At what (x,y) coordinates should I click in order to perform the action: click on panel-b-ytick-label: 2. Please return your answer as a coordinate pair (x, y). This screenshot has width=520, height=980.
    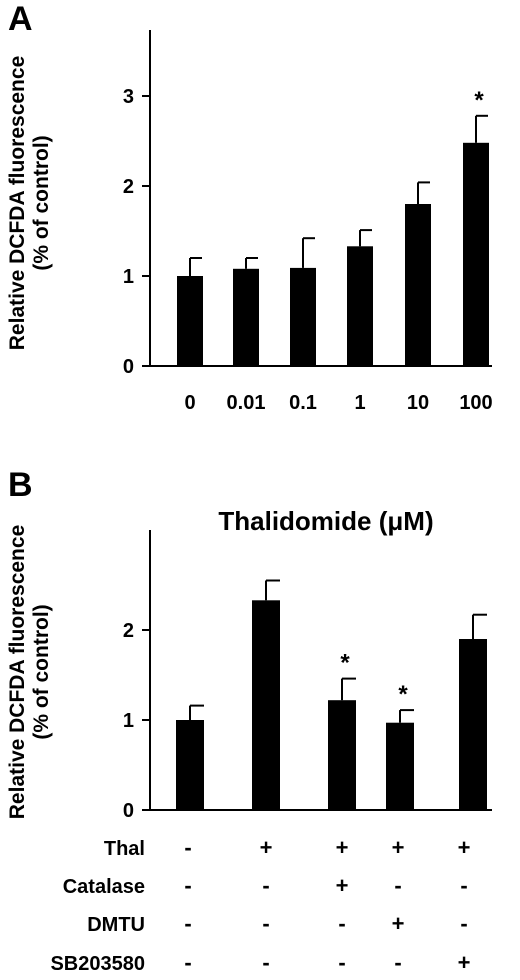
    Looking at the image, I should click on (128, 631).